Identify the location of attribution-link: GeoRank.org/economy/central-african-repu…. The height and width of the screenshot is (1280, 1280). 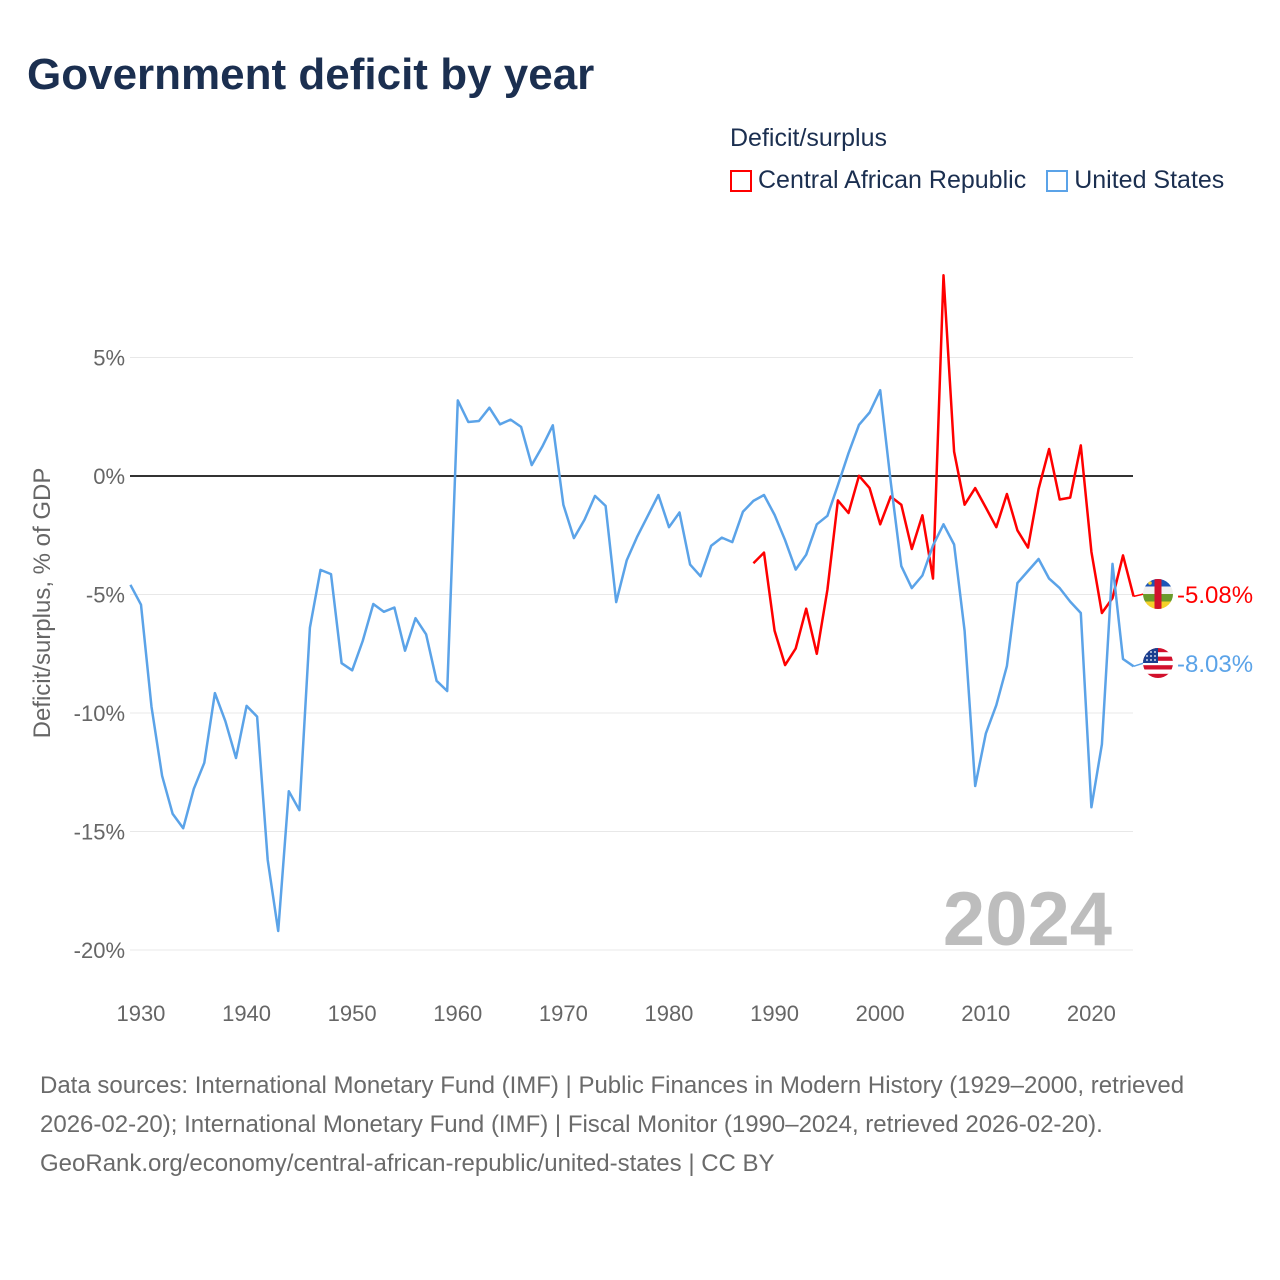
(407, 1163).